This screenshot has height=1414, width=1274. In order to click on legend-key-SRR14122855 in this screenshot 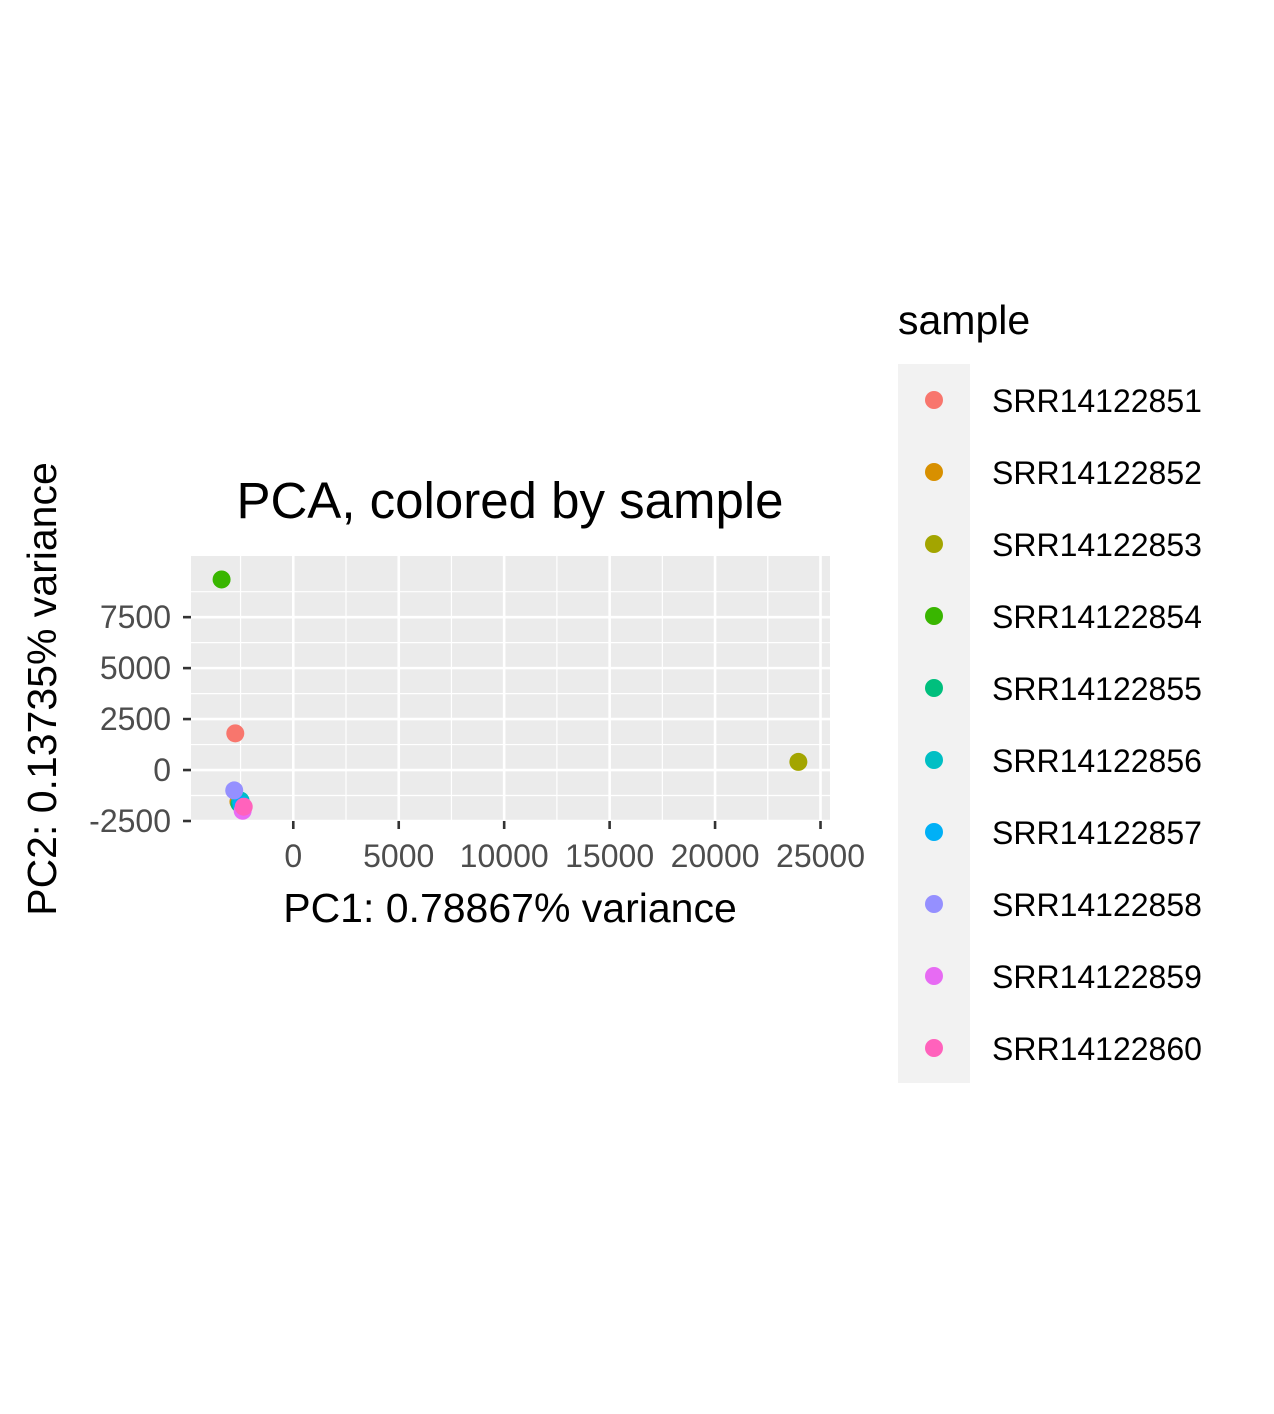, I will do `click(934, 688)`.